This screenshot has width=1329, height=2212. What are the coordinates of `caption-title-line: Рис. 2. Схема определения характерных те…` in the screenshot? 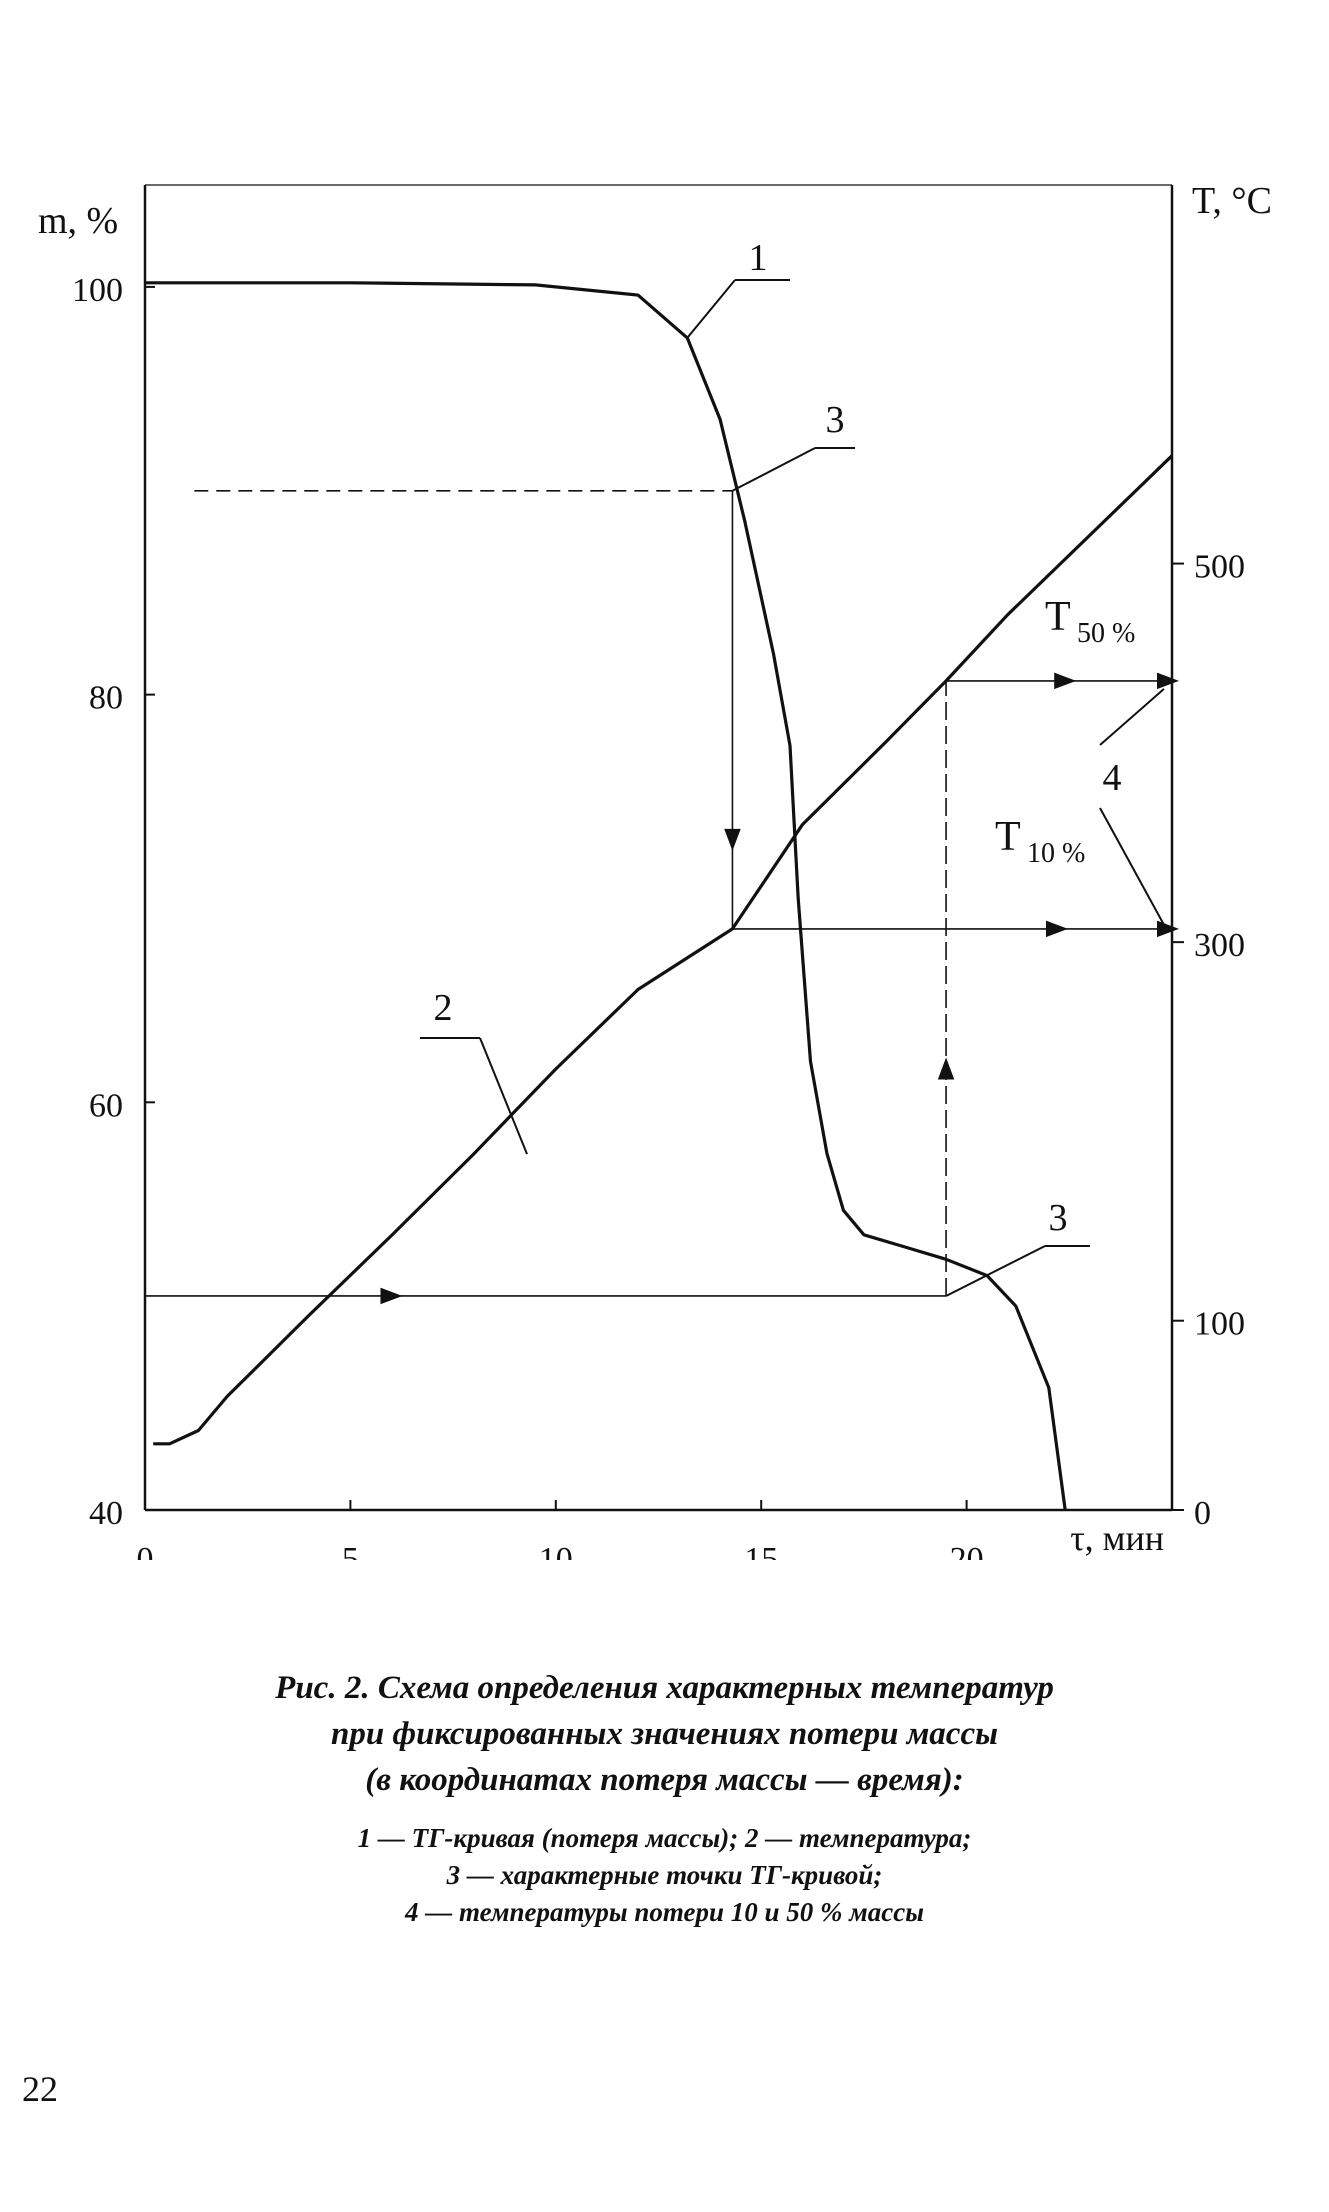 It's located at (664, 1688).